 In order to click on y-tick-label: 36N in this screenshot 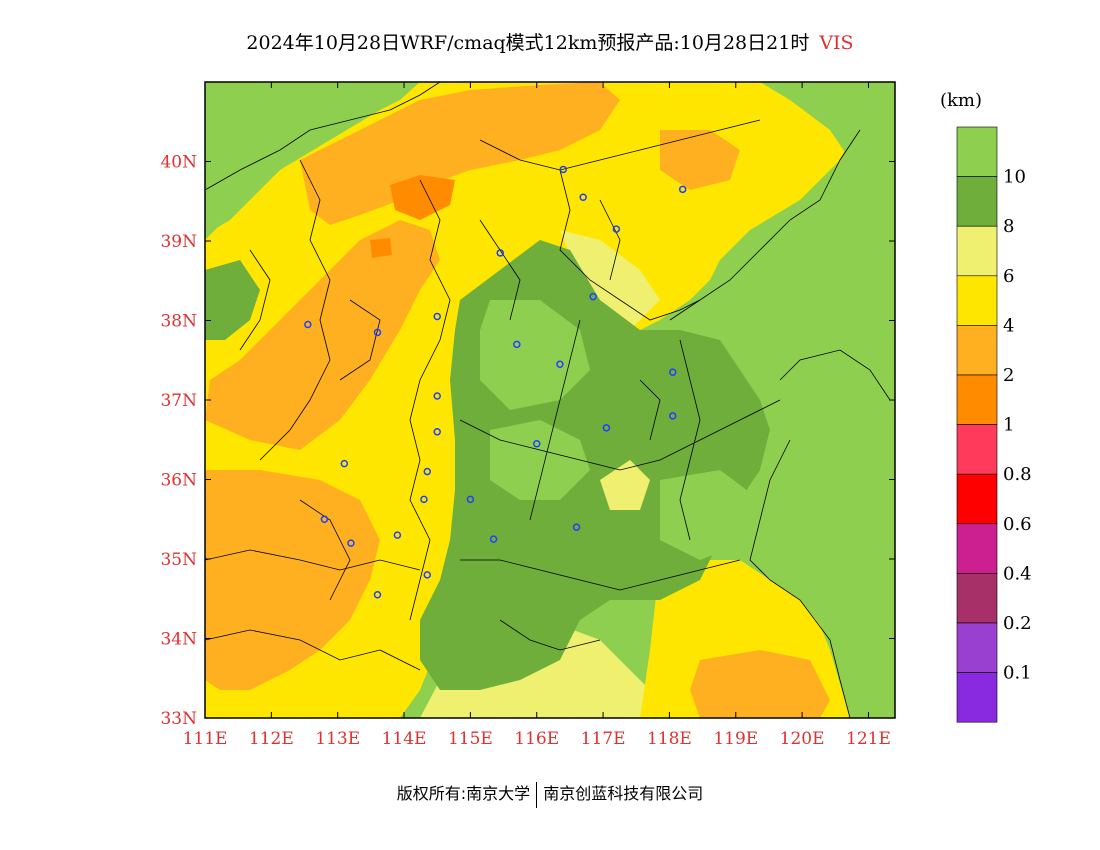, I will do `click(178, 481)`.